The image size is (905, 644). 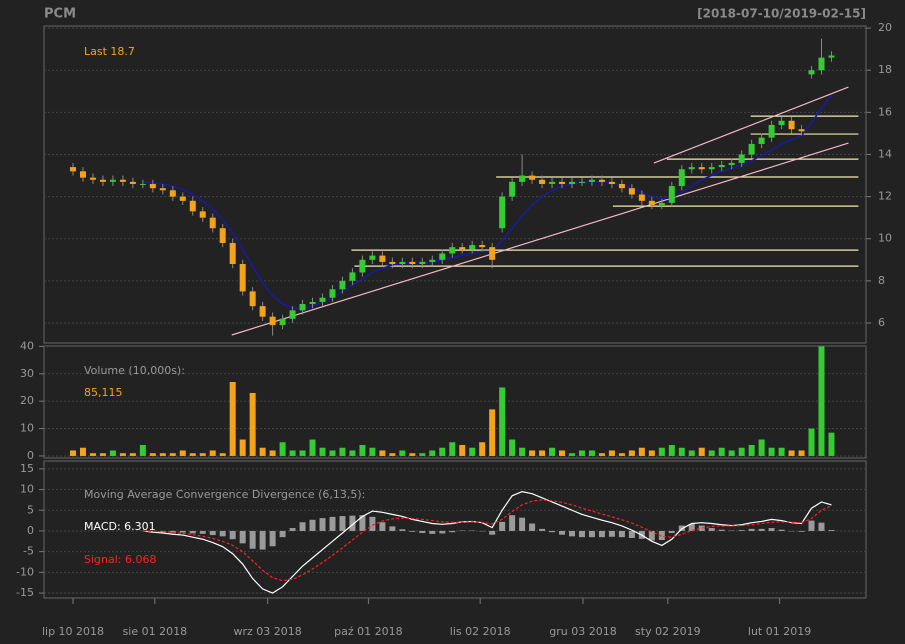 What do you see at coordinates (881, 322) in the screenshot?
I see `y-tick-label: 6` at bounding box center [881, 322].